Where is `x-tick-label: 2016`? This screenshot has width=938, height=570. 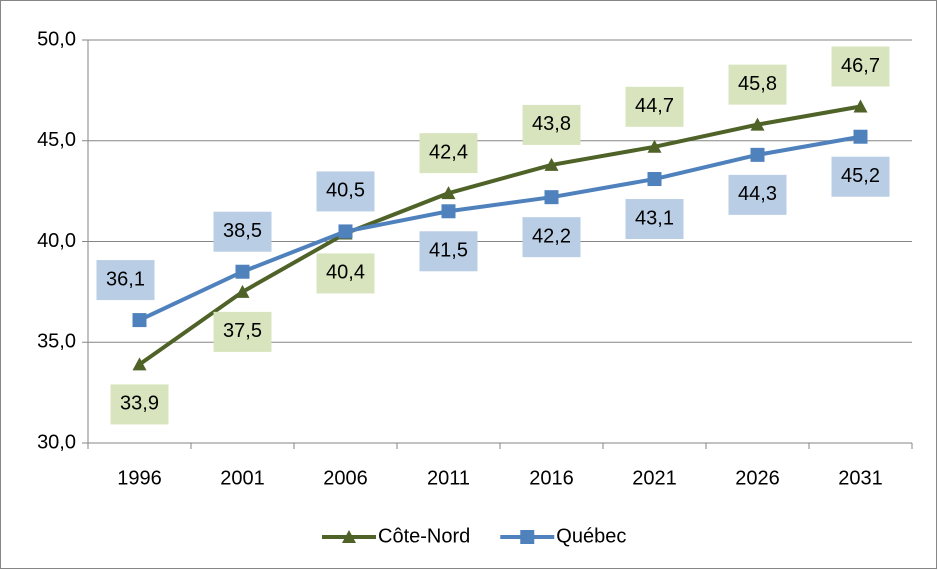 x-tick-label: 2016 is located at coordinates (551, 478).